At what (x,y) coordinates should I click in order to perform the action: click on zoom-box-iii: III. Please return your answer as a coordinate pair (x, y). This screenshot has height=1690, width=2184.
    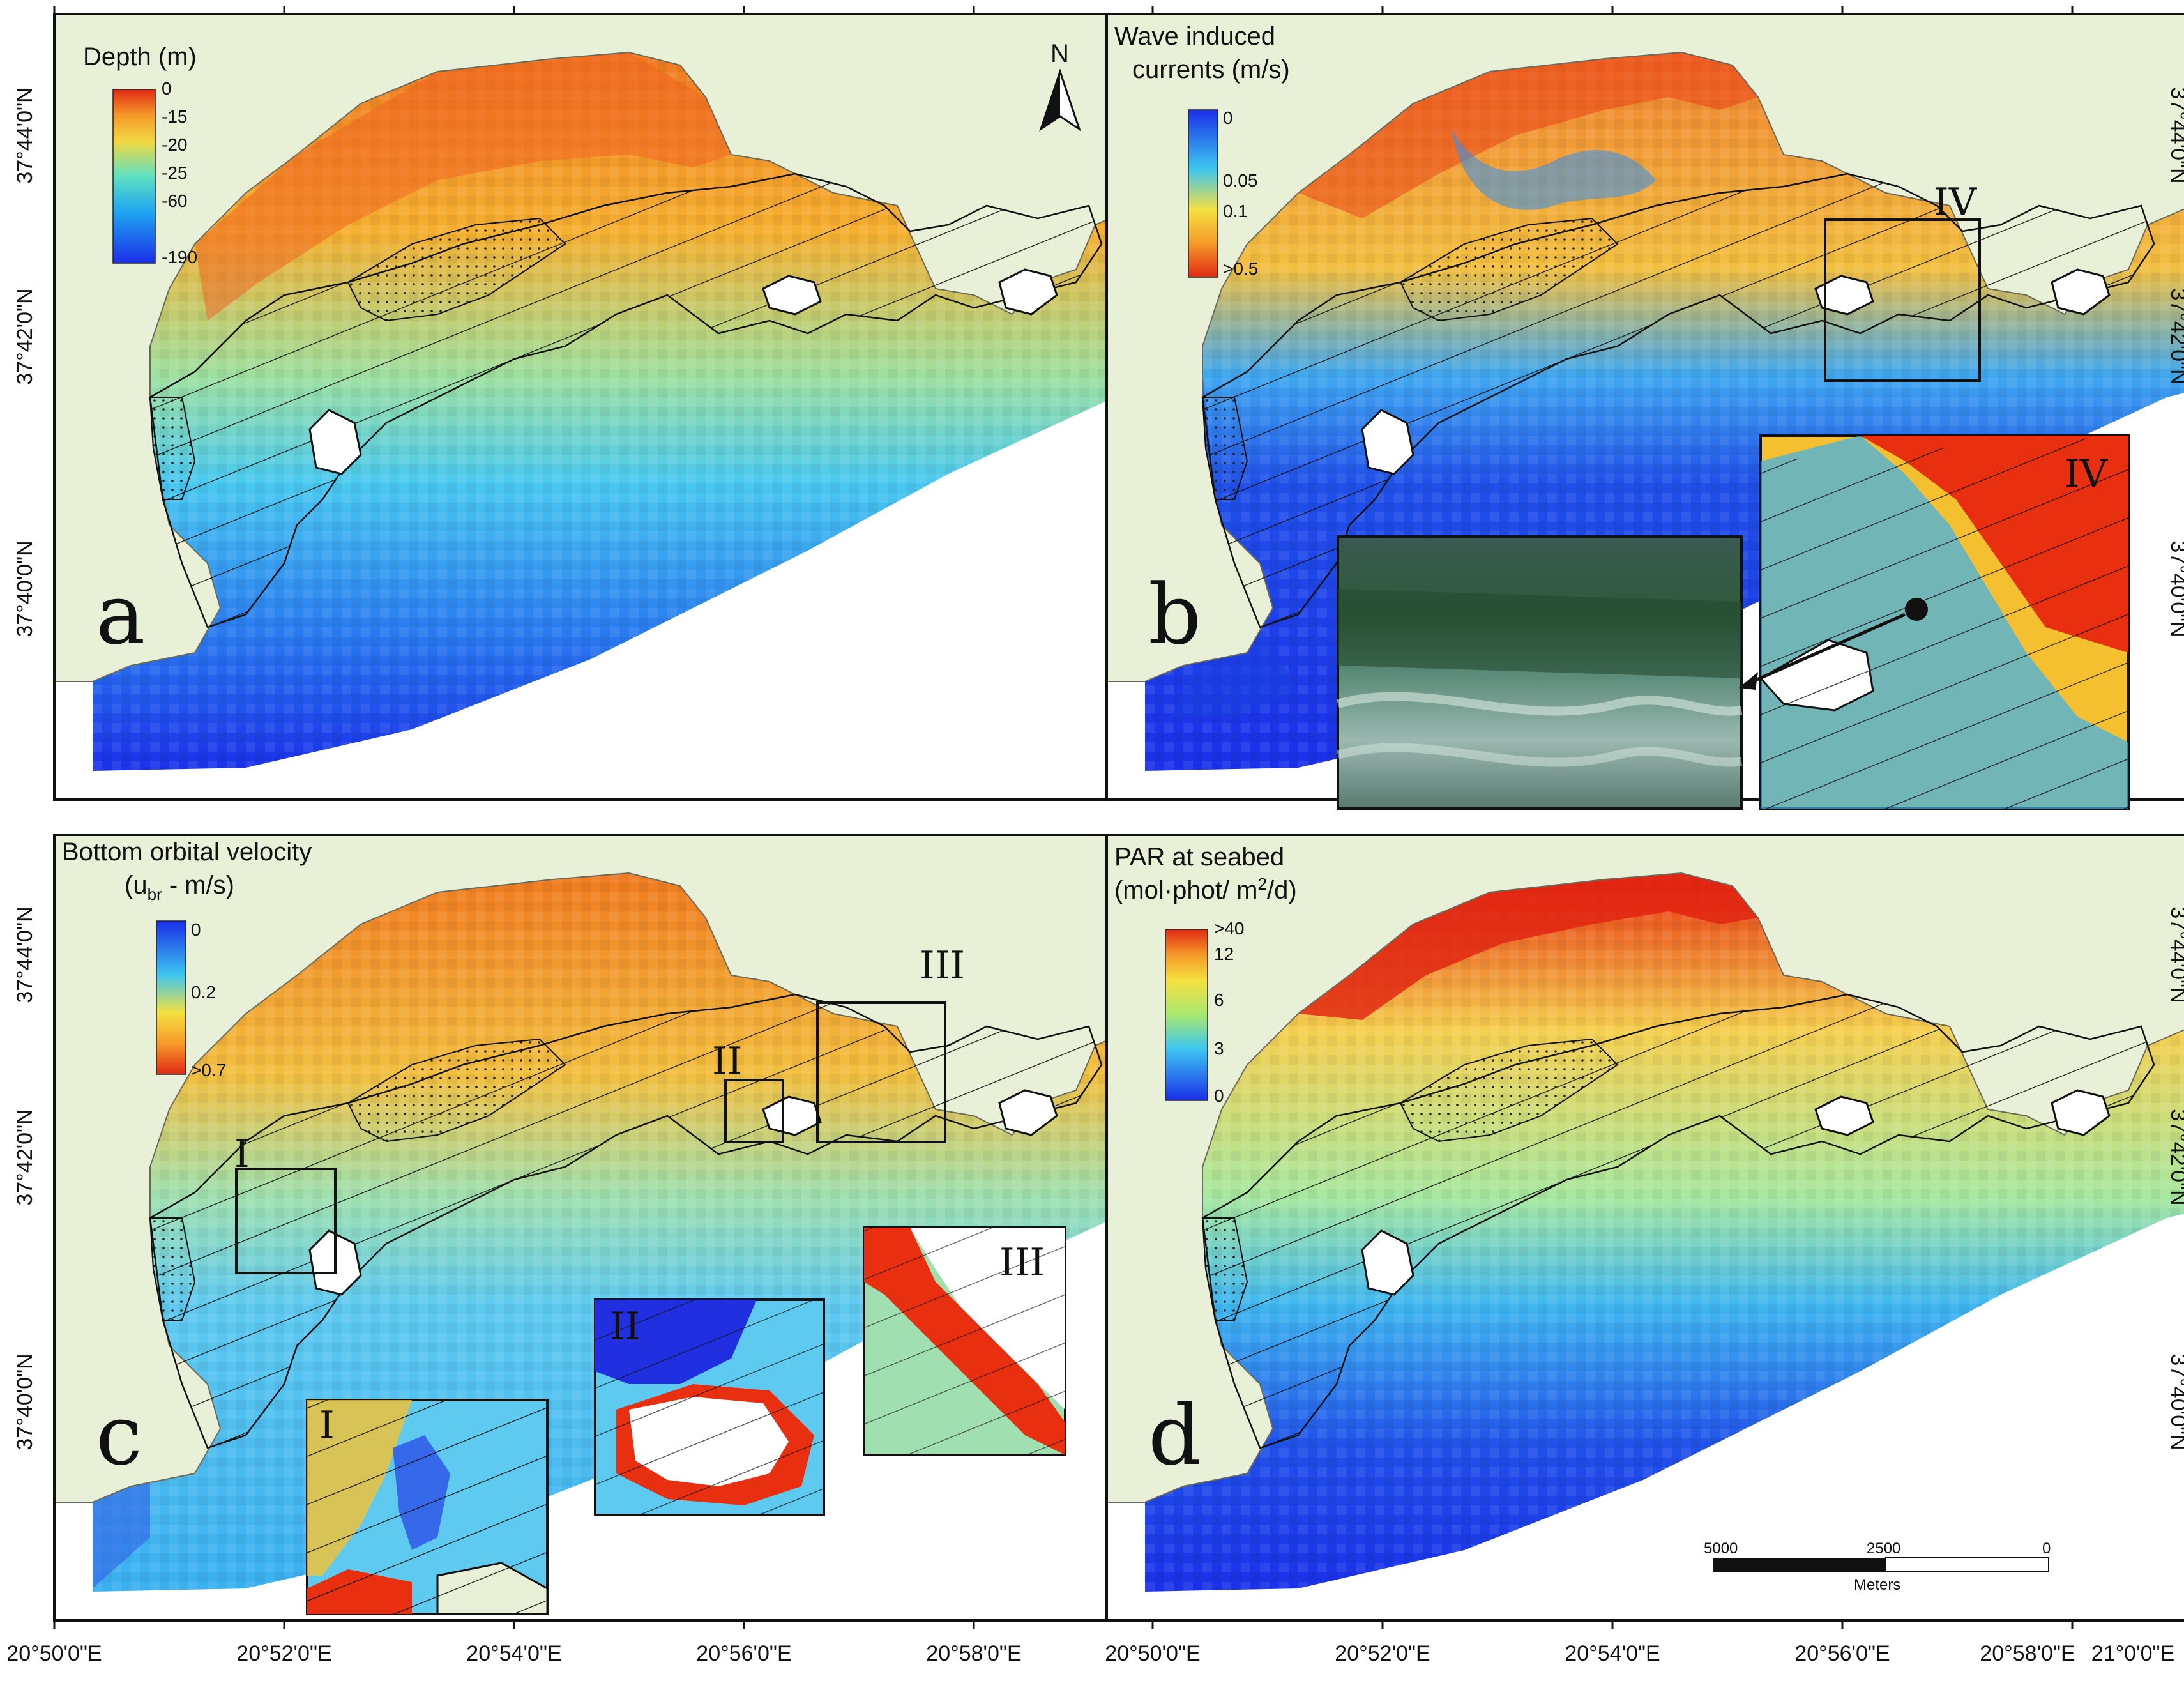
    Looking at the image, I should click on (890, 1043).